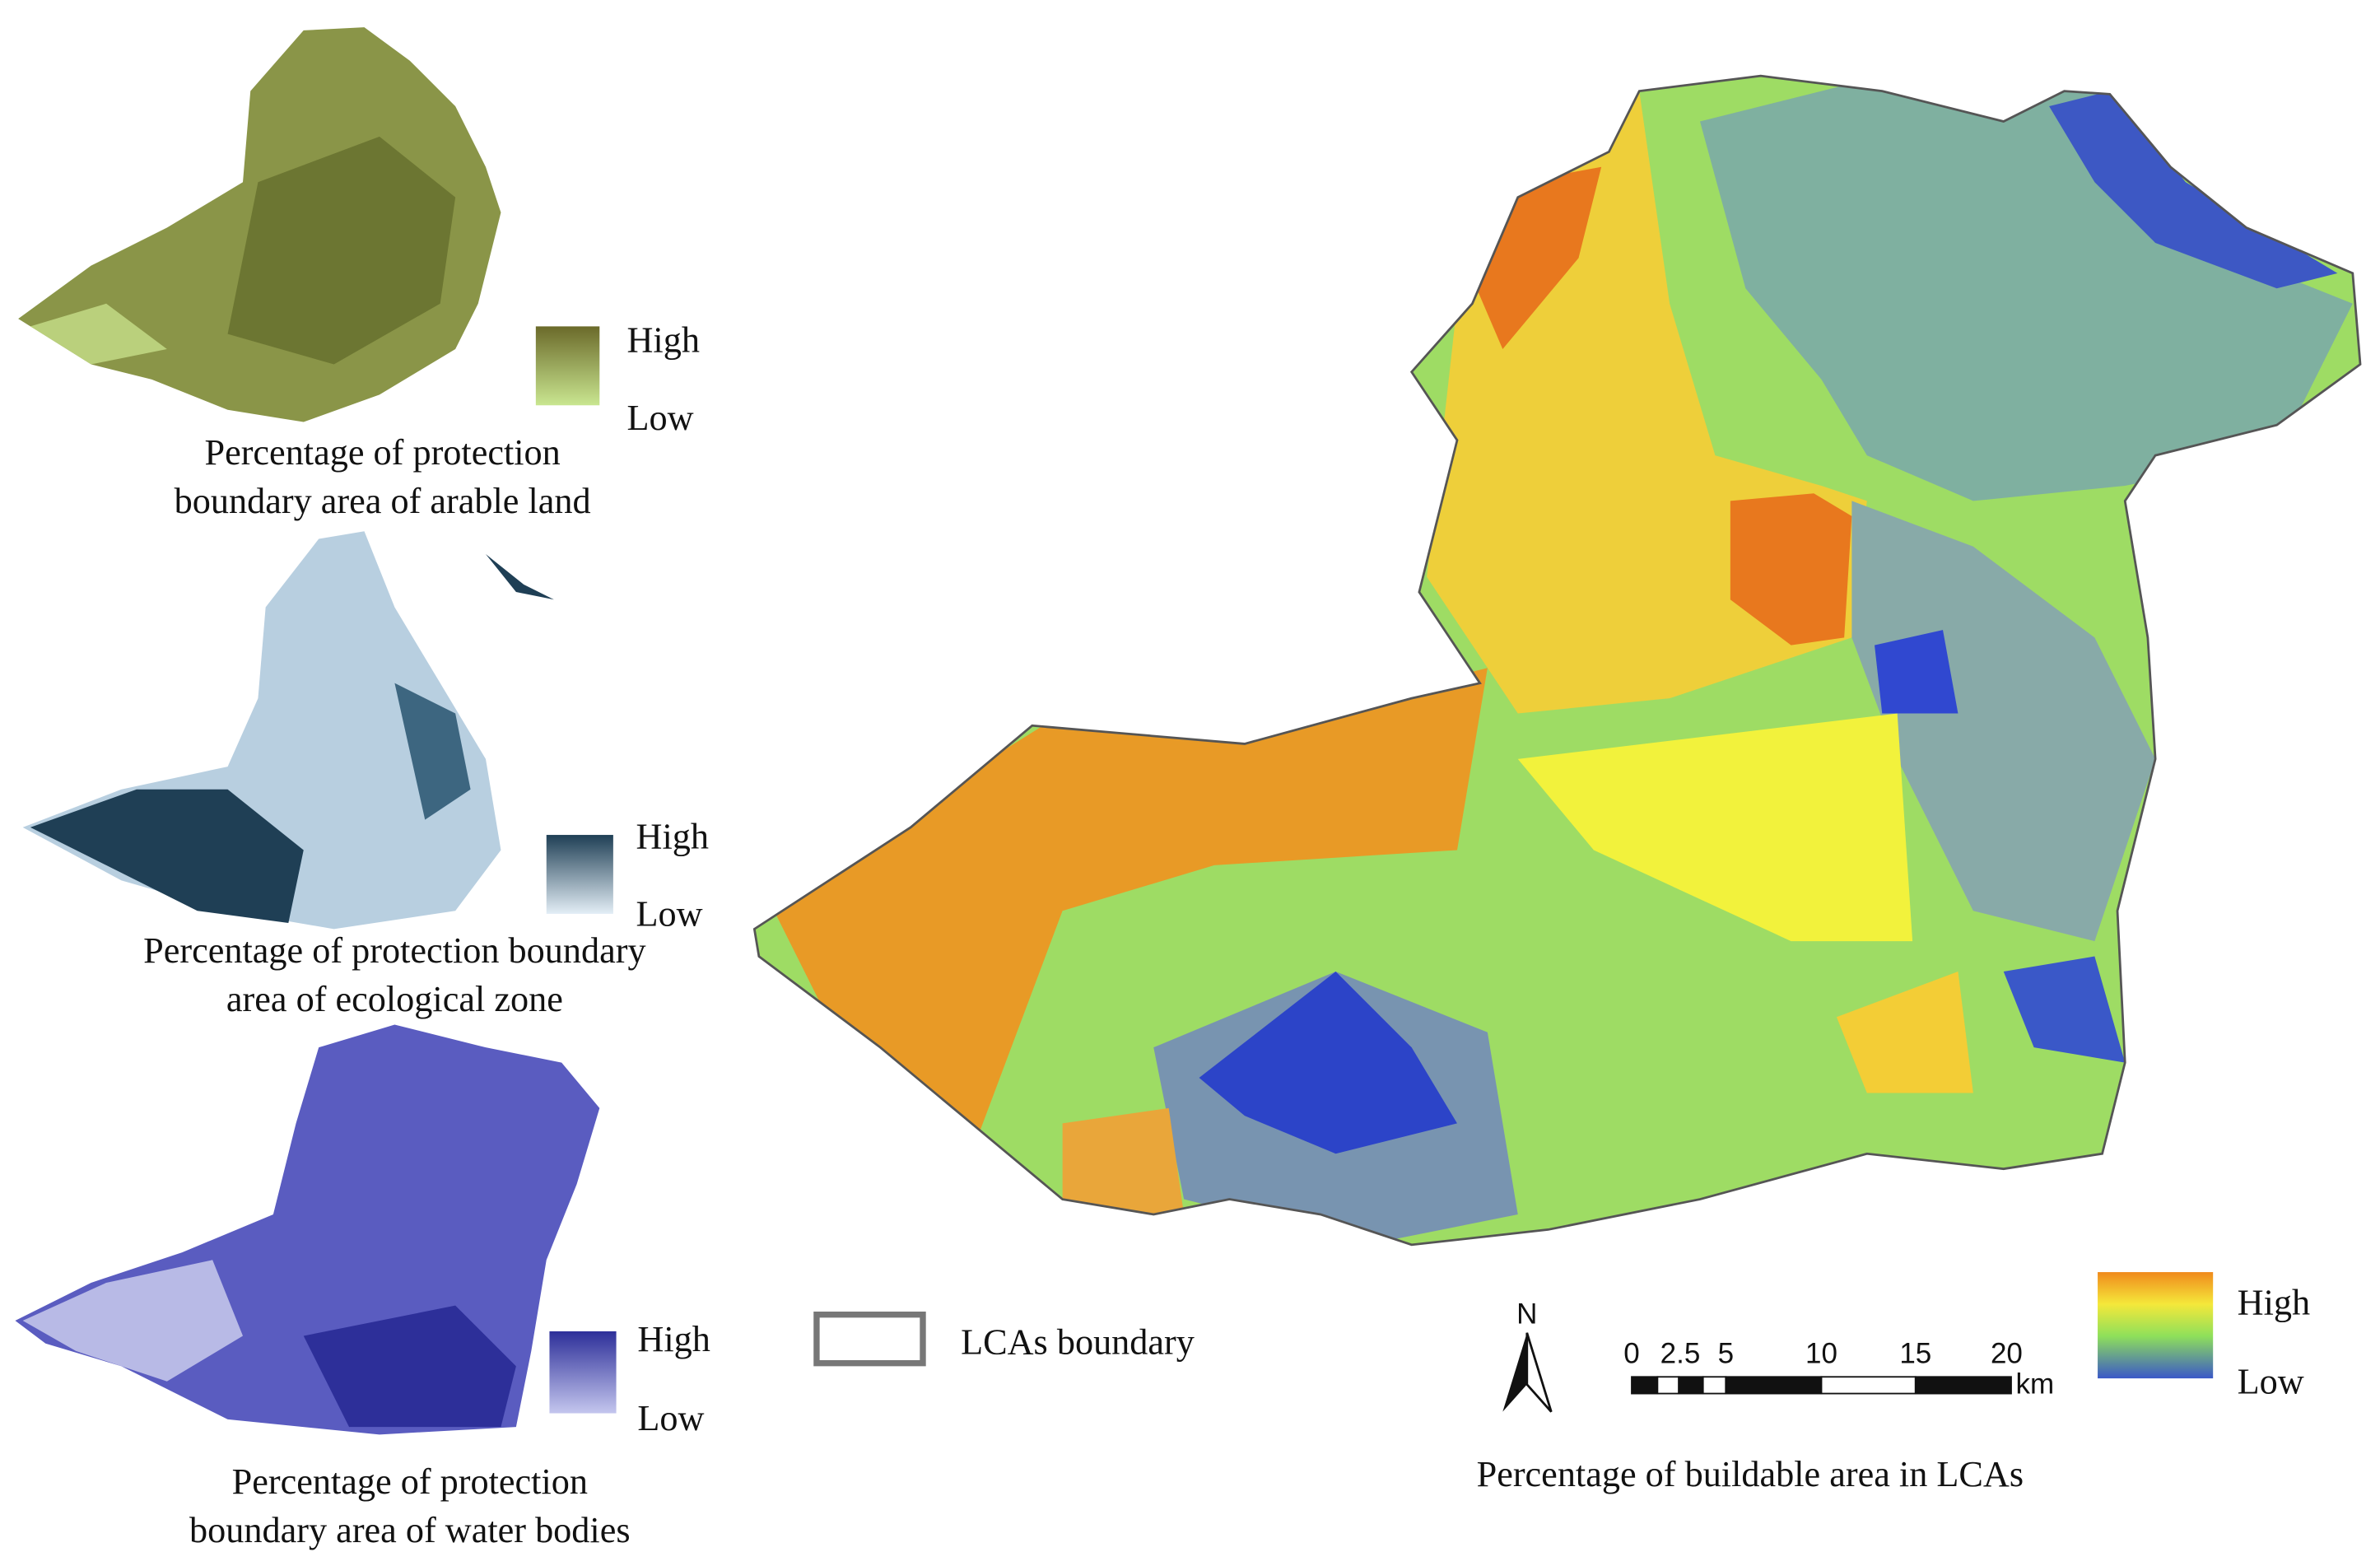  Describe the element at coordinates (1631, 1354) in the screenshot. I see `scale-tick: 0` at that location.